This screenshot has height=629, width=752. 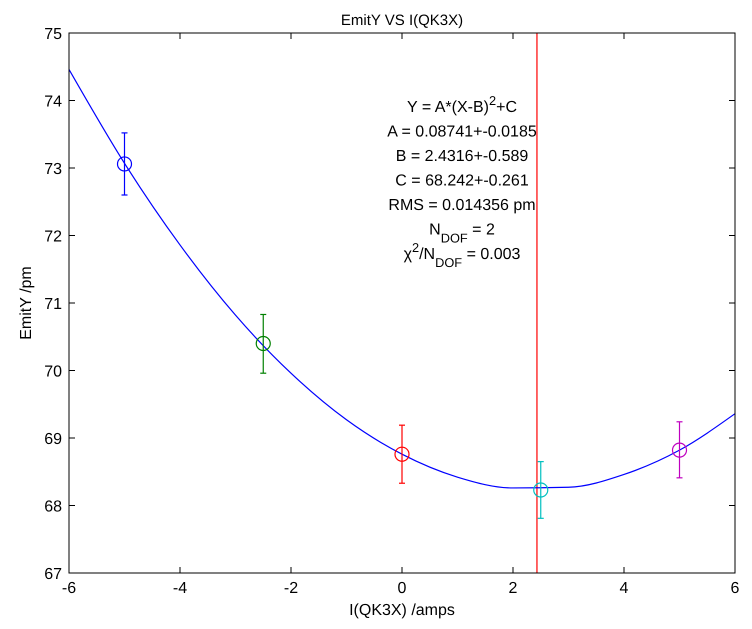 I want to click on x-axis-title: I(QK3X) /amps, so click(x=402, y=610).